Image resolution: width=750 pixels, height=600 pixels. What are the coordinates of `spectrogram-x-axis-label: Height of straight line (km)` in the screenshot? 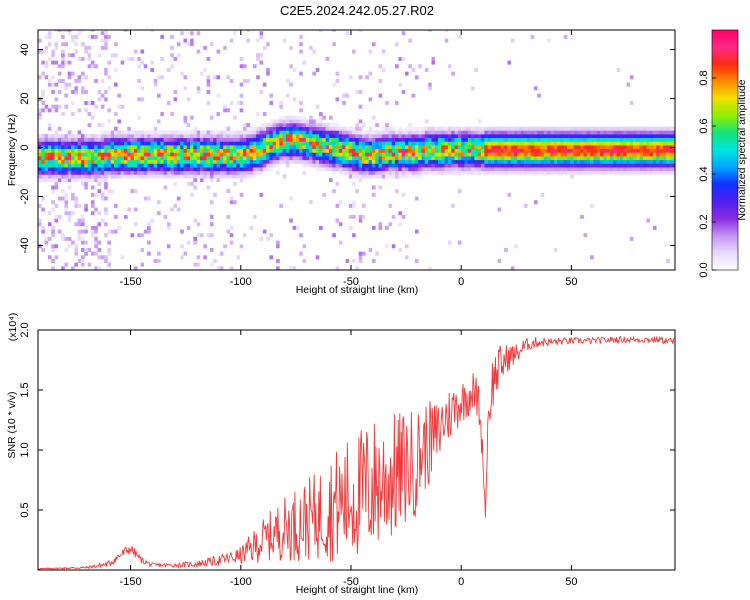 It's located at (357, 290).